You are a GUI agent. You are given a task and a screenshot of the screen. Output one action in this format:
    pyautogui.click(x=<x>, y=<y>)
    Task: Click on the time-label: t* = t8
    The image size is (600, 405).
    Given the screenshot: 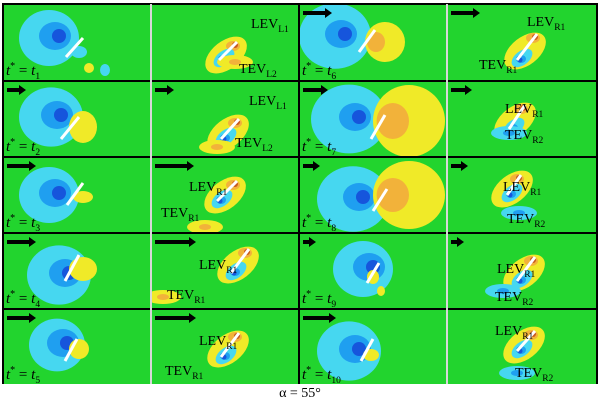 What is the action you would take?
    pyautogui.click(x=319, y=223)
    